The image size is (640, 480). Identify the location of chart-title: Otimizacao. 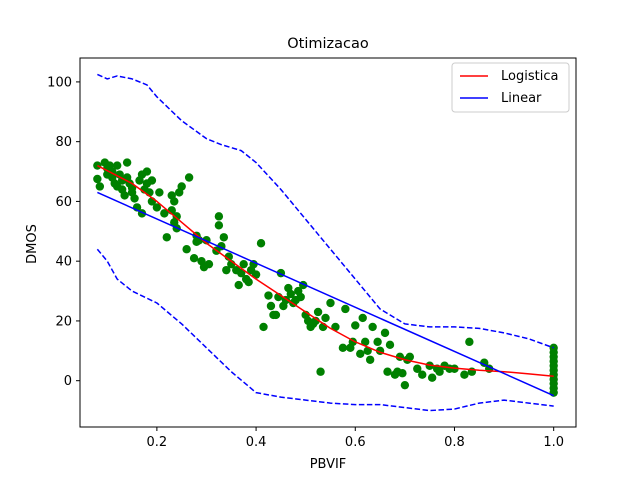
(328, 44).